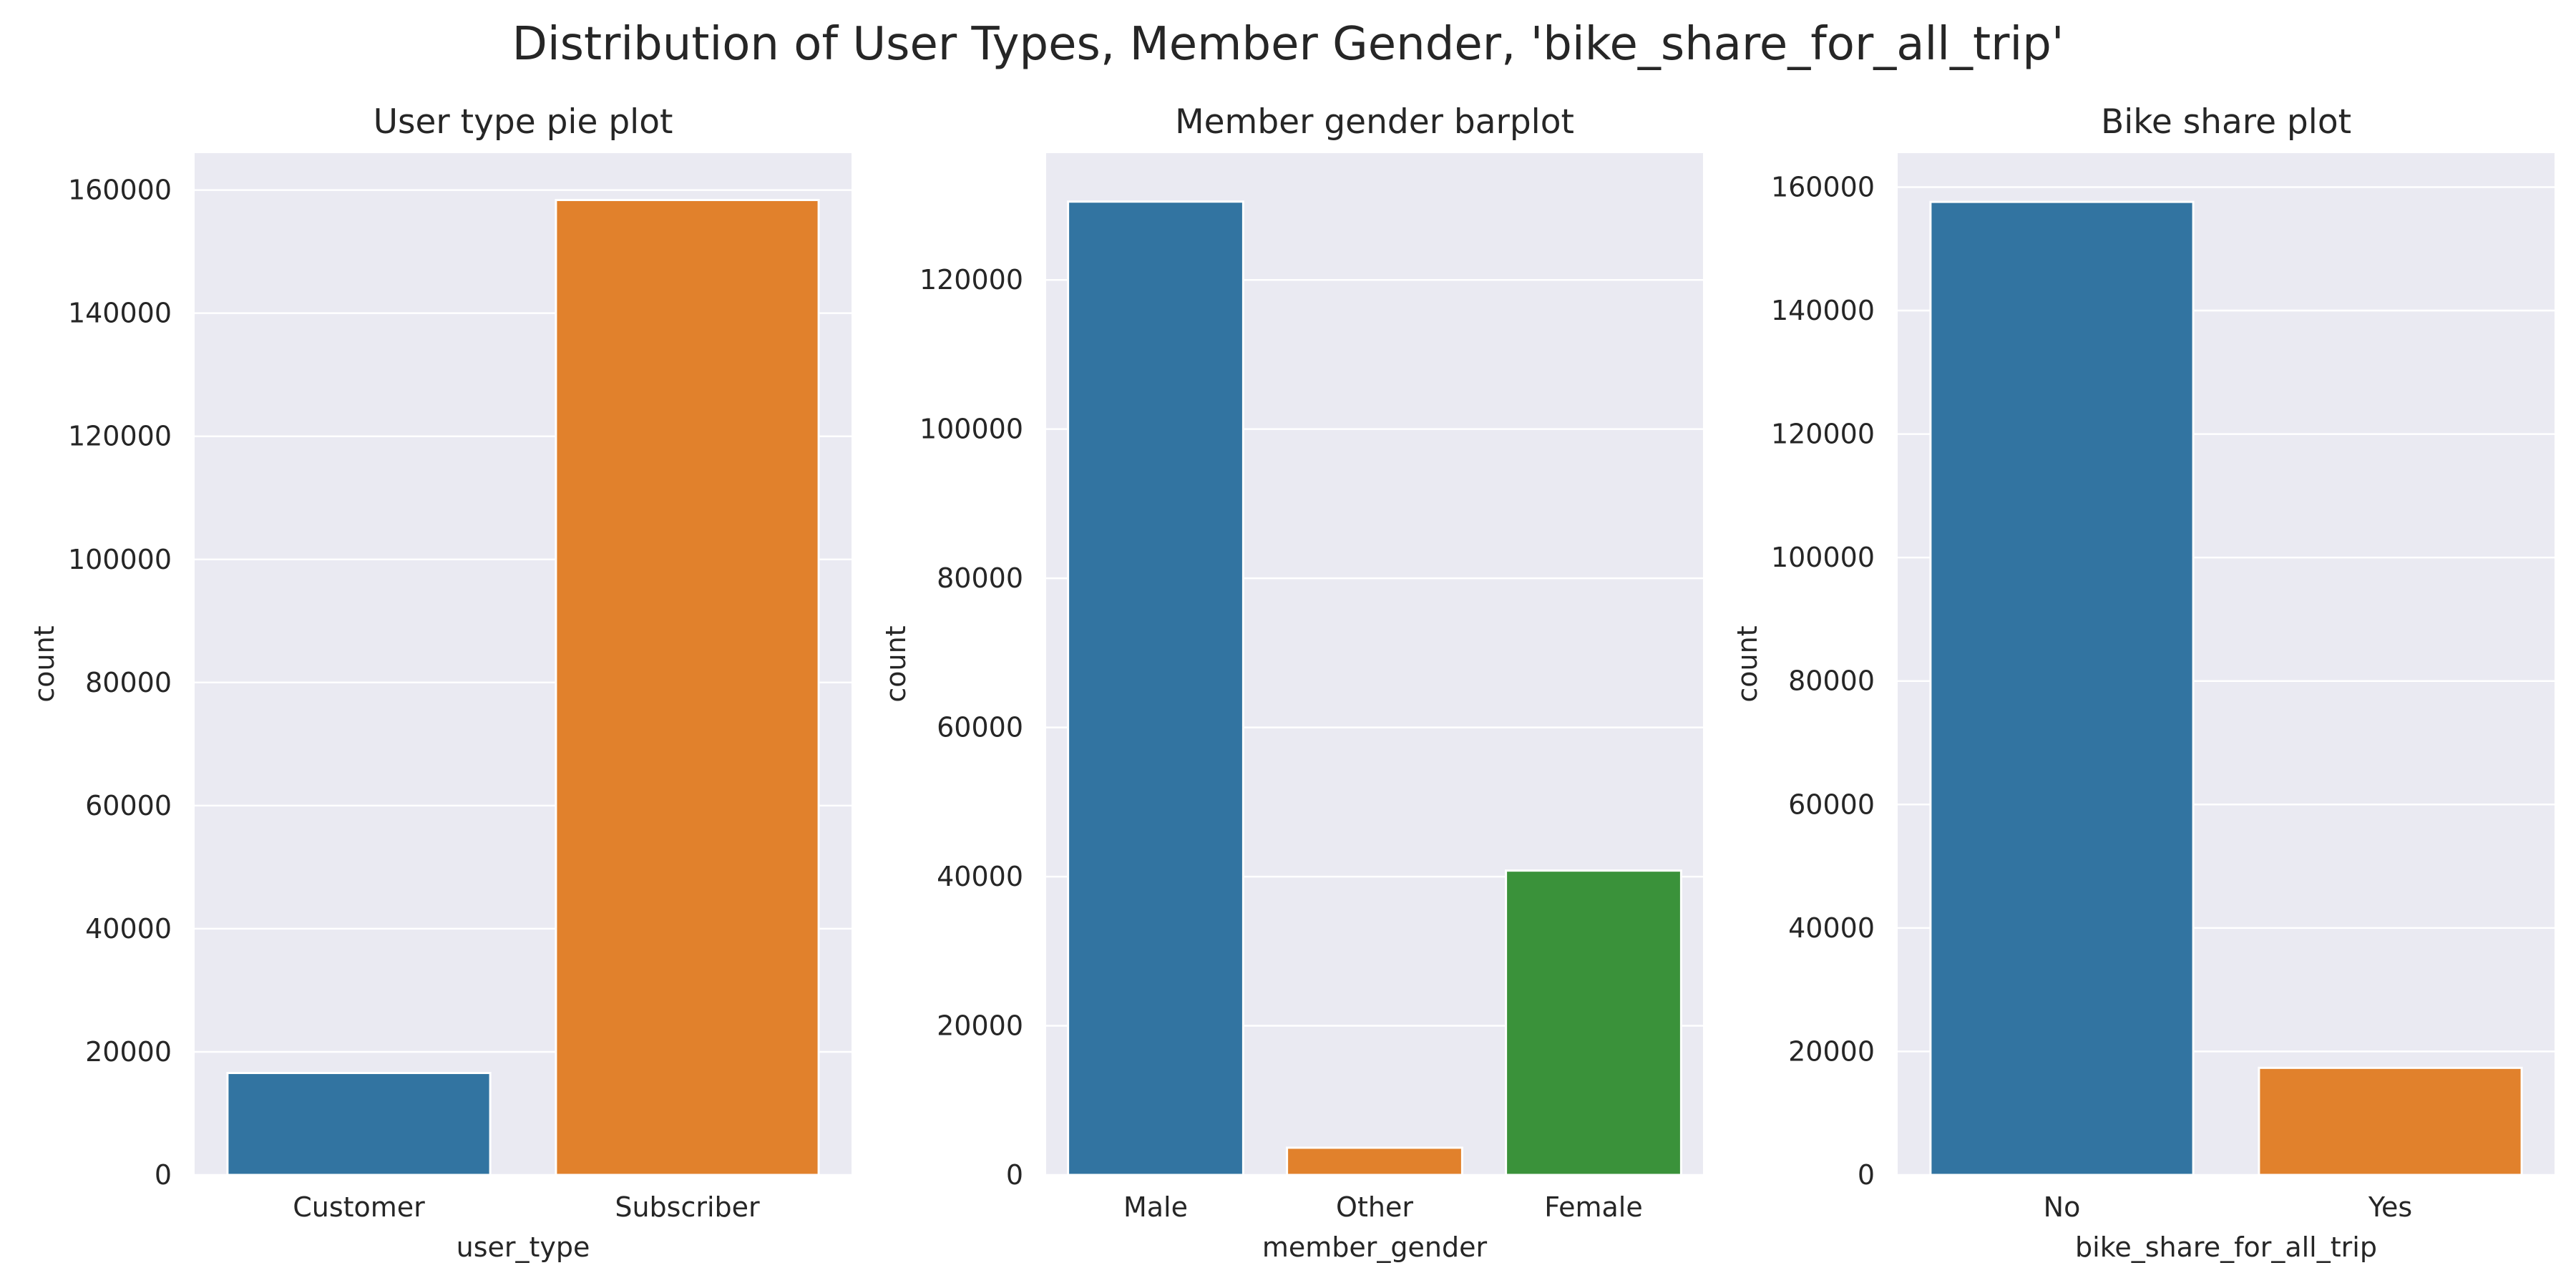  I want to click on chart-2-ytick-label: 40000, so click(980, 876).